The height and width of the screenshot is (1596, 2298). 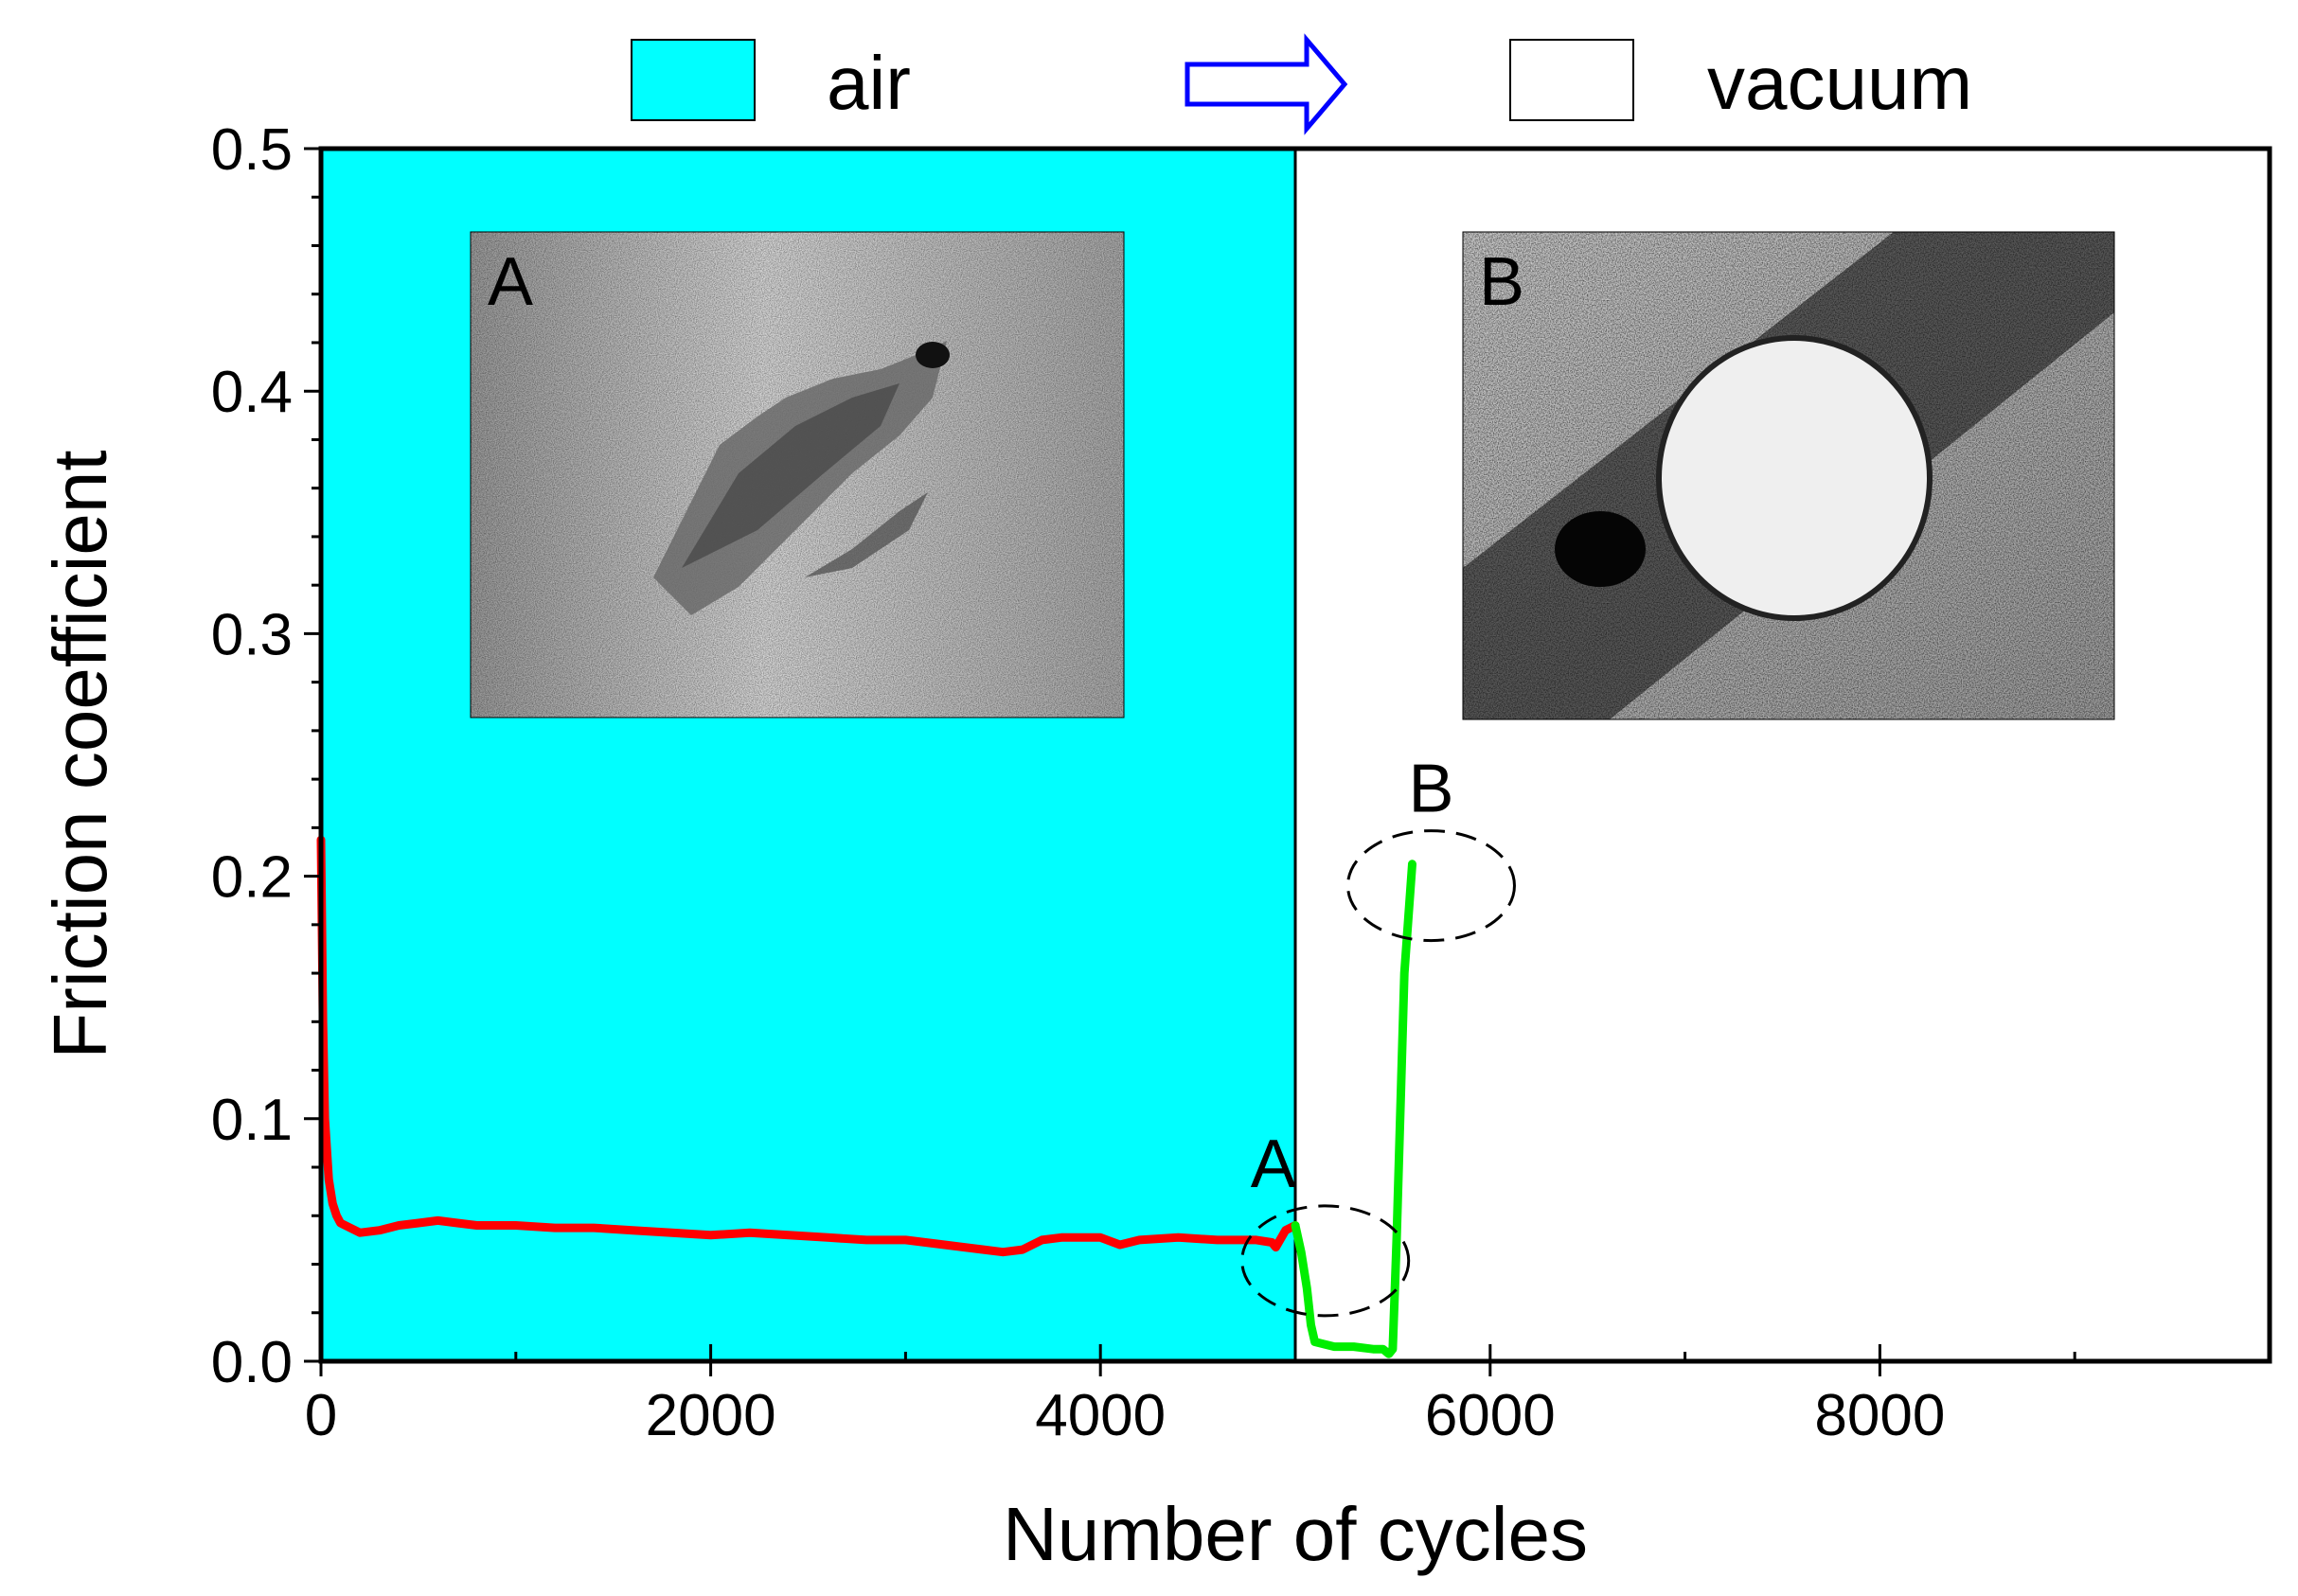 I want to click on annotation-ellipse-b, so click(x=1430, y=886).